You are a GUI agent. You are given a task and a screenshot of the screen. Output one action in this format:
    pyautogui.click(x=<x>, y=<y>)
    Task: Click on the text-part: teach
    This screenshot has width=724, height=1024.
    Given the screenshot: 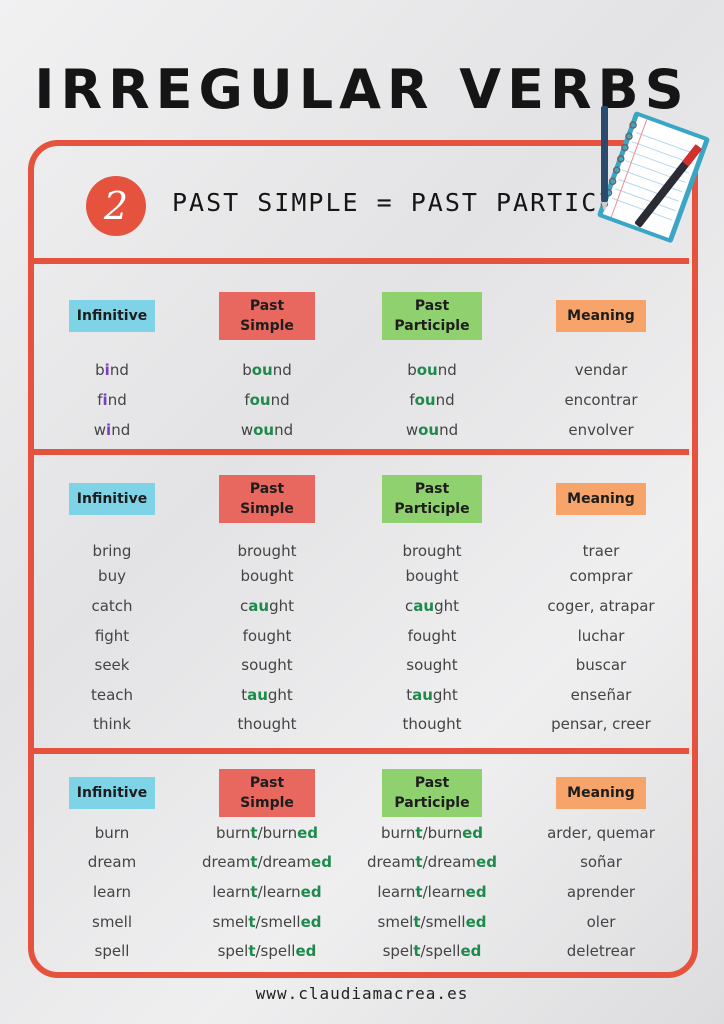 What is the action you would take?
    pyautogui.click(x=112, y=695)
    